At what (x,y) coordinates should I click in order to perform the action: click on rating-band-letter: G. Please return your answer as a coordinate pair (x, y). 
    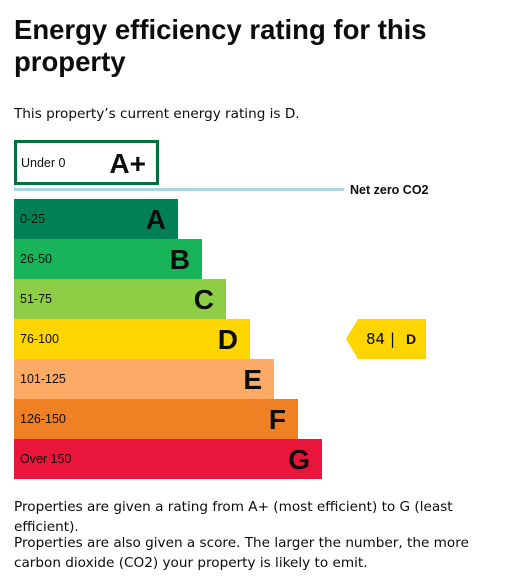
    Looking at the image, I should click on (299, 459).